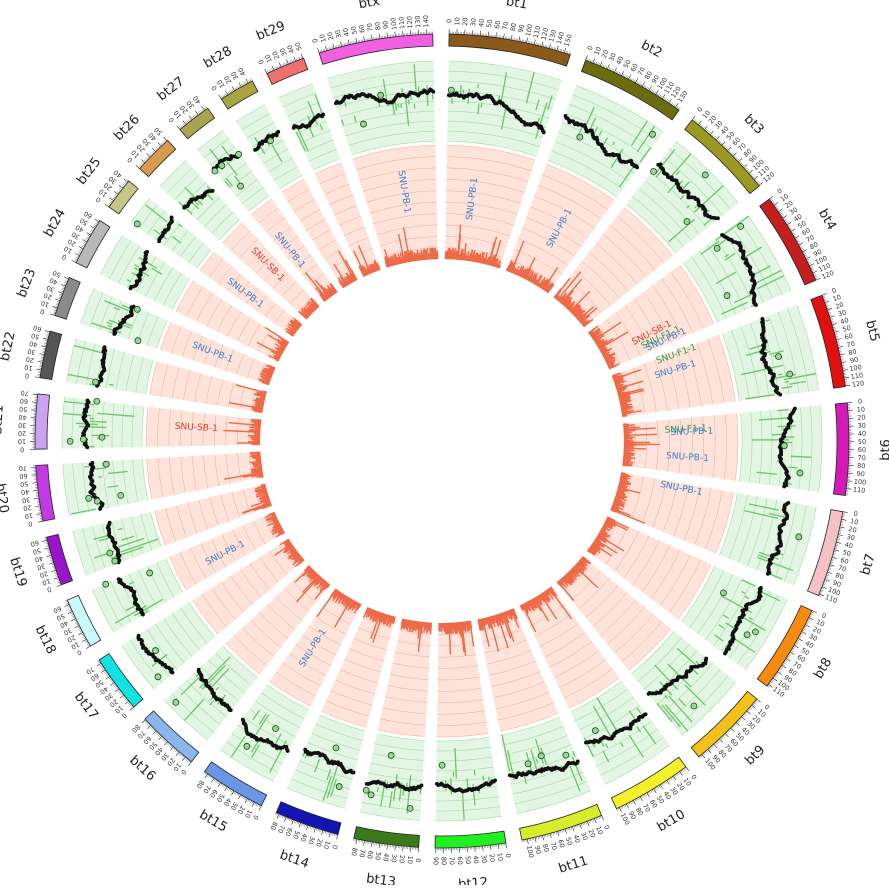  Describe the element at coordinates (546, 765) in the screenshot. I see `green-track-sector` at that location.